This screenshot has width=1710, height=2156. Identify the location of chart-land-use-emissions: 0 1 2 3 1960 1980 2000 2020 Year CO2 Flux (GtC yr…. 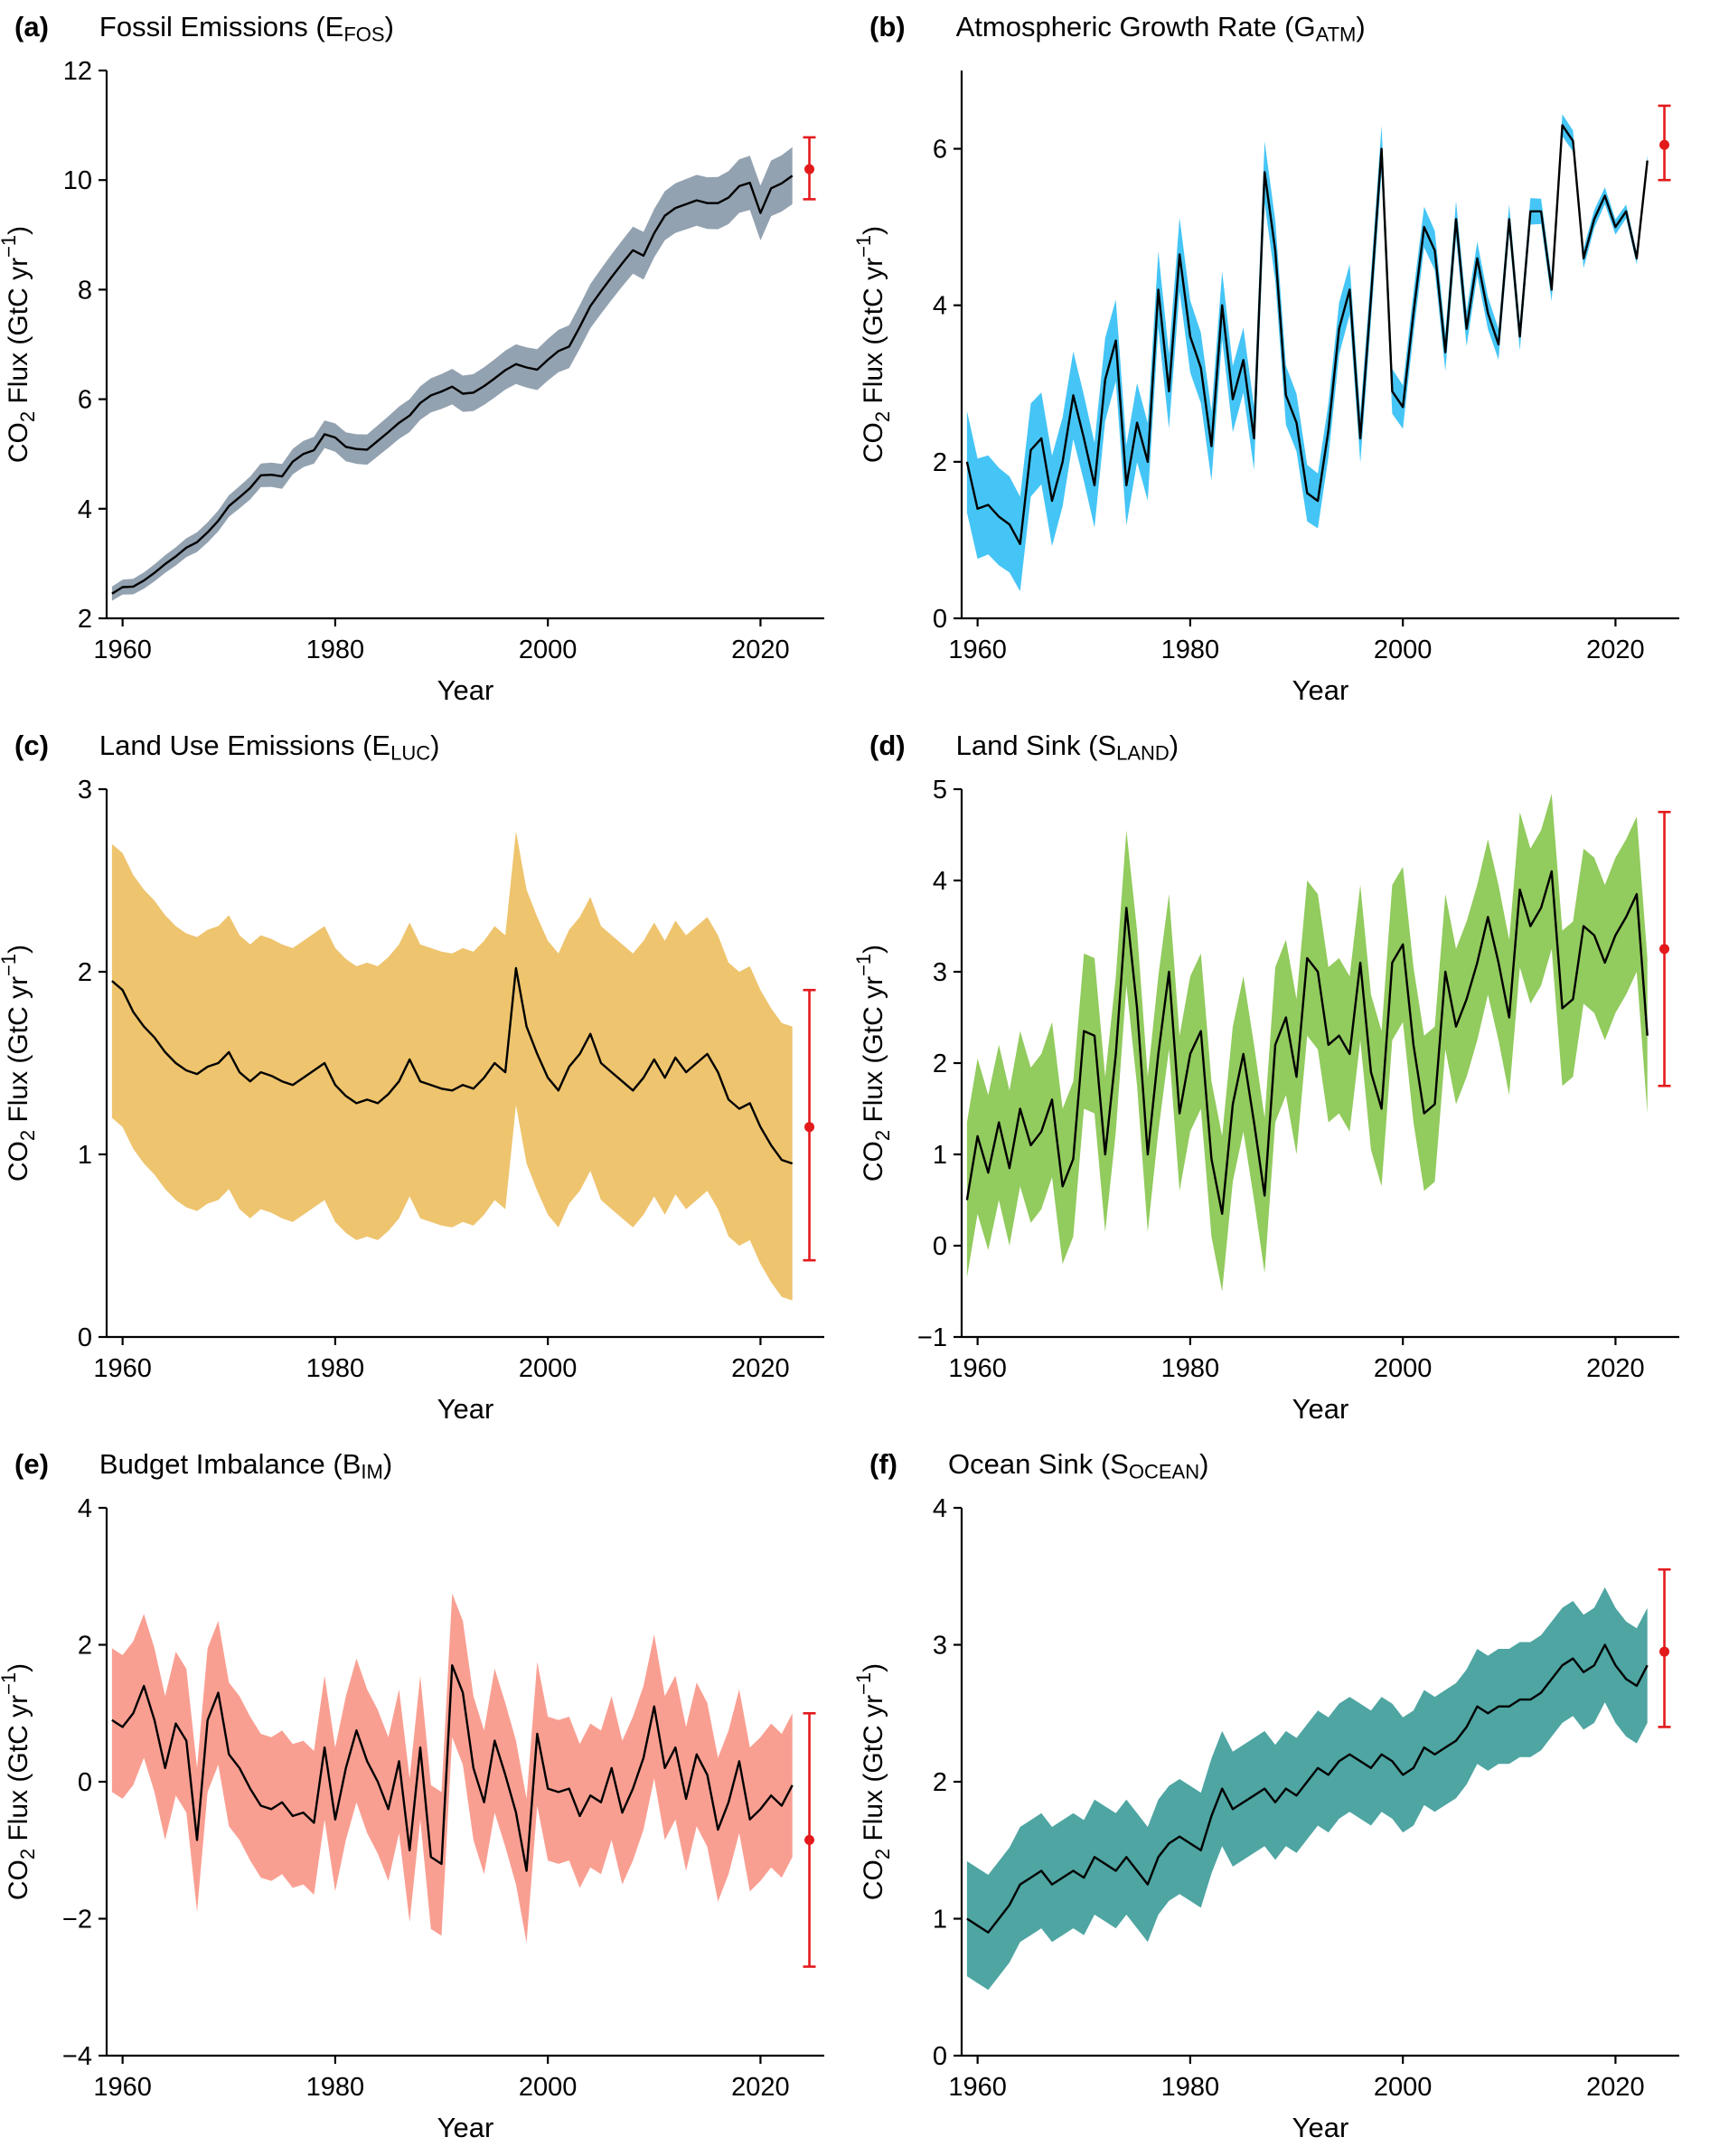
(412, 1101).